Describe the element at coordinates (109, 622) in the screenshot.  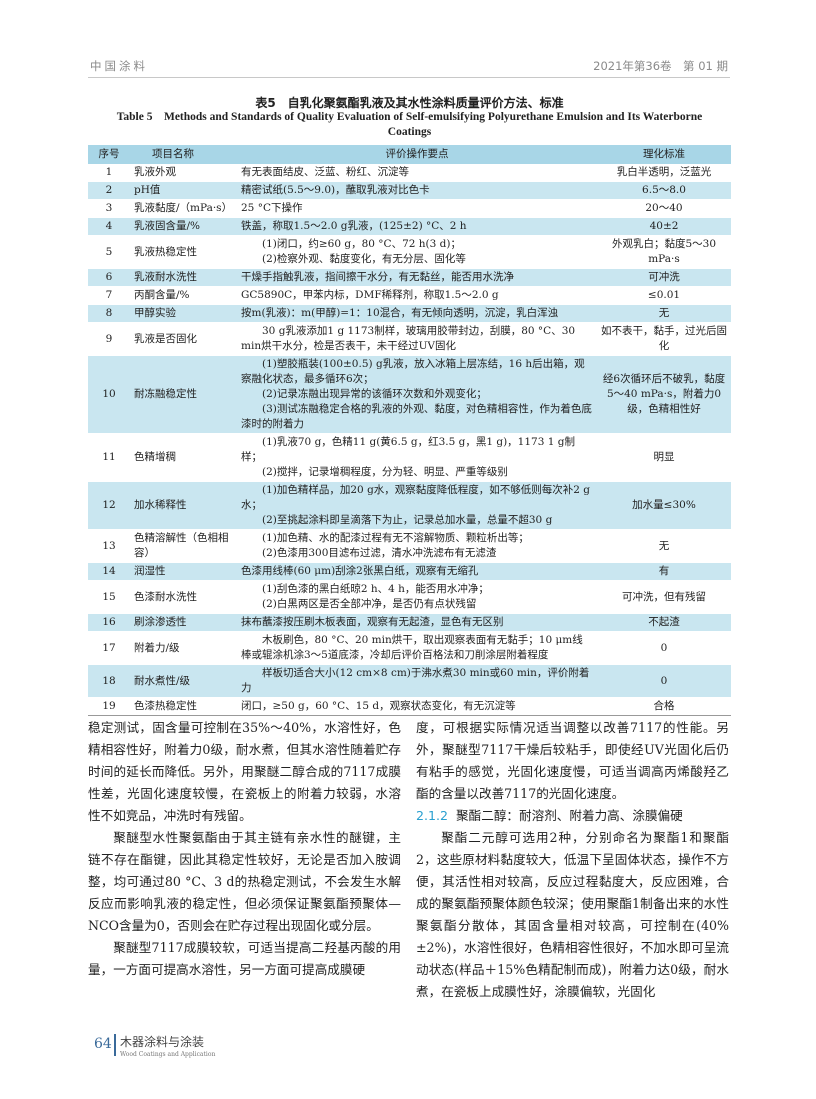
I see `row-number: 16` at that location.